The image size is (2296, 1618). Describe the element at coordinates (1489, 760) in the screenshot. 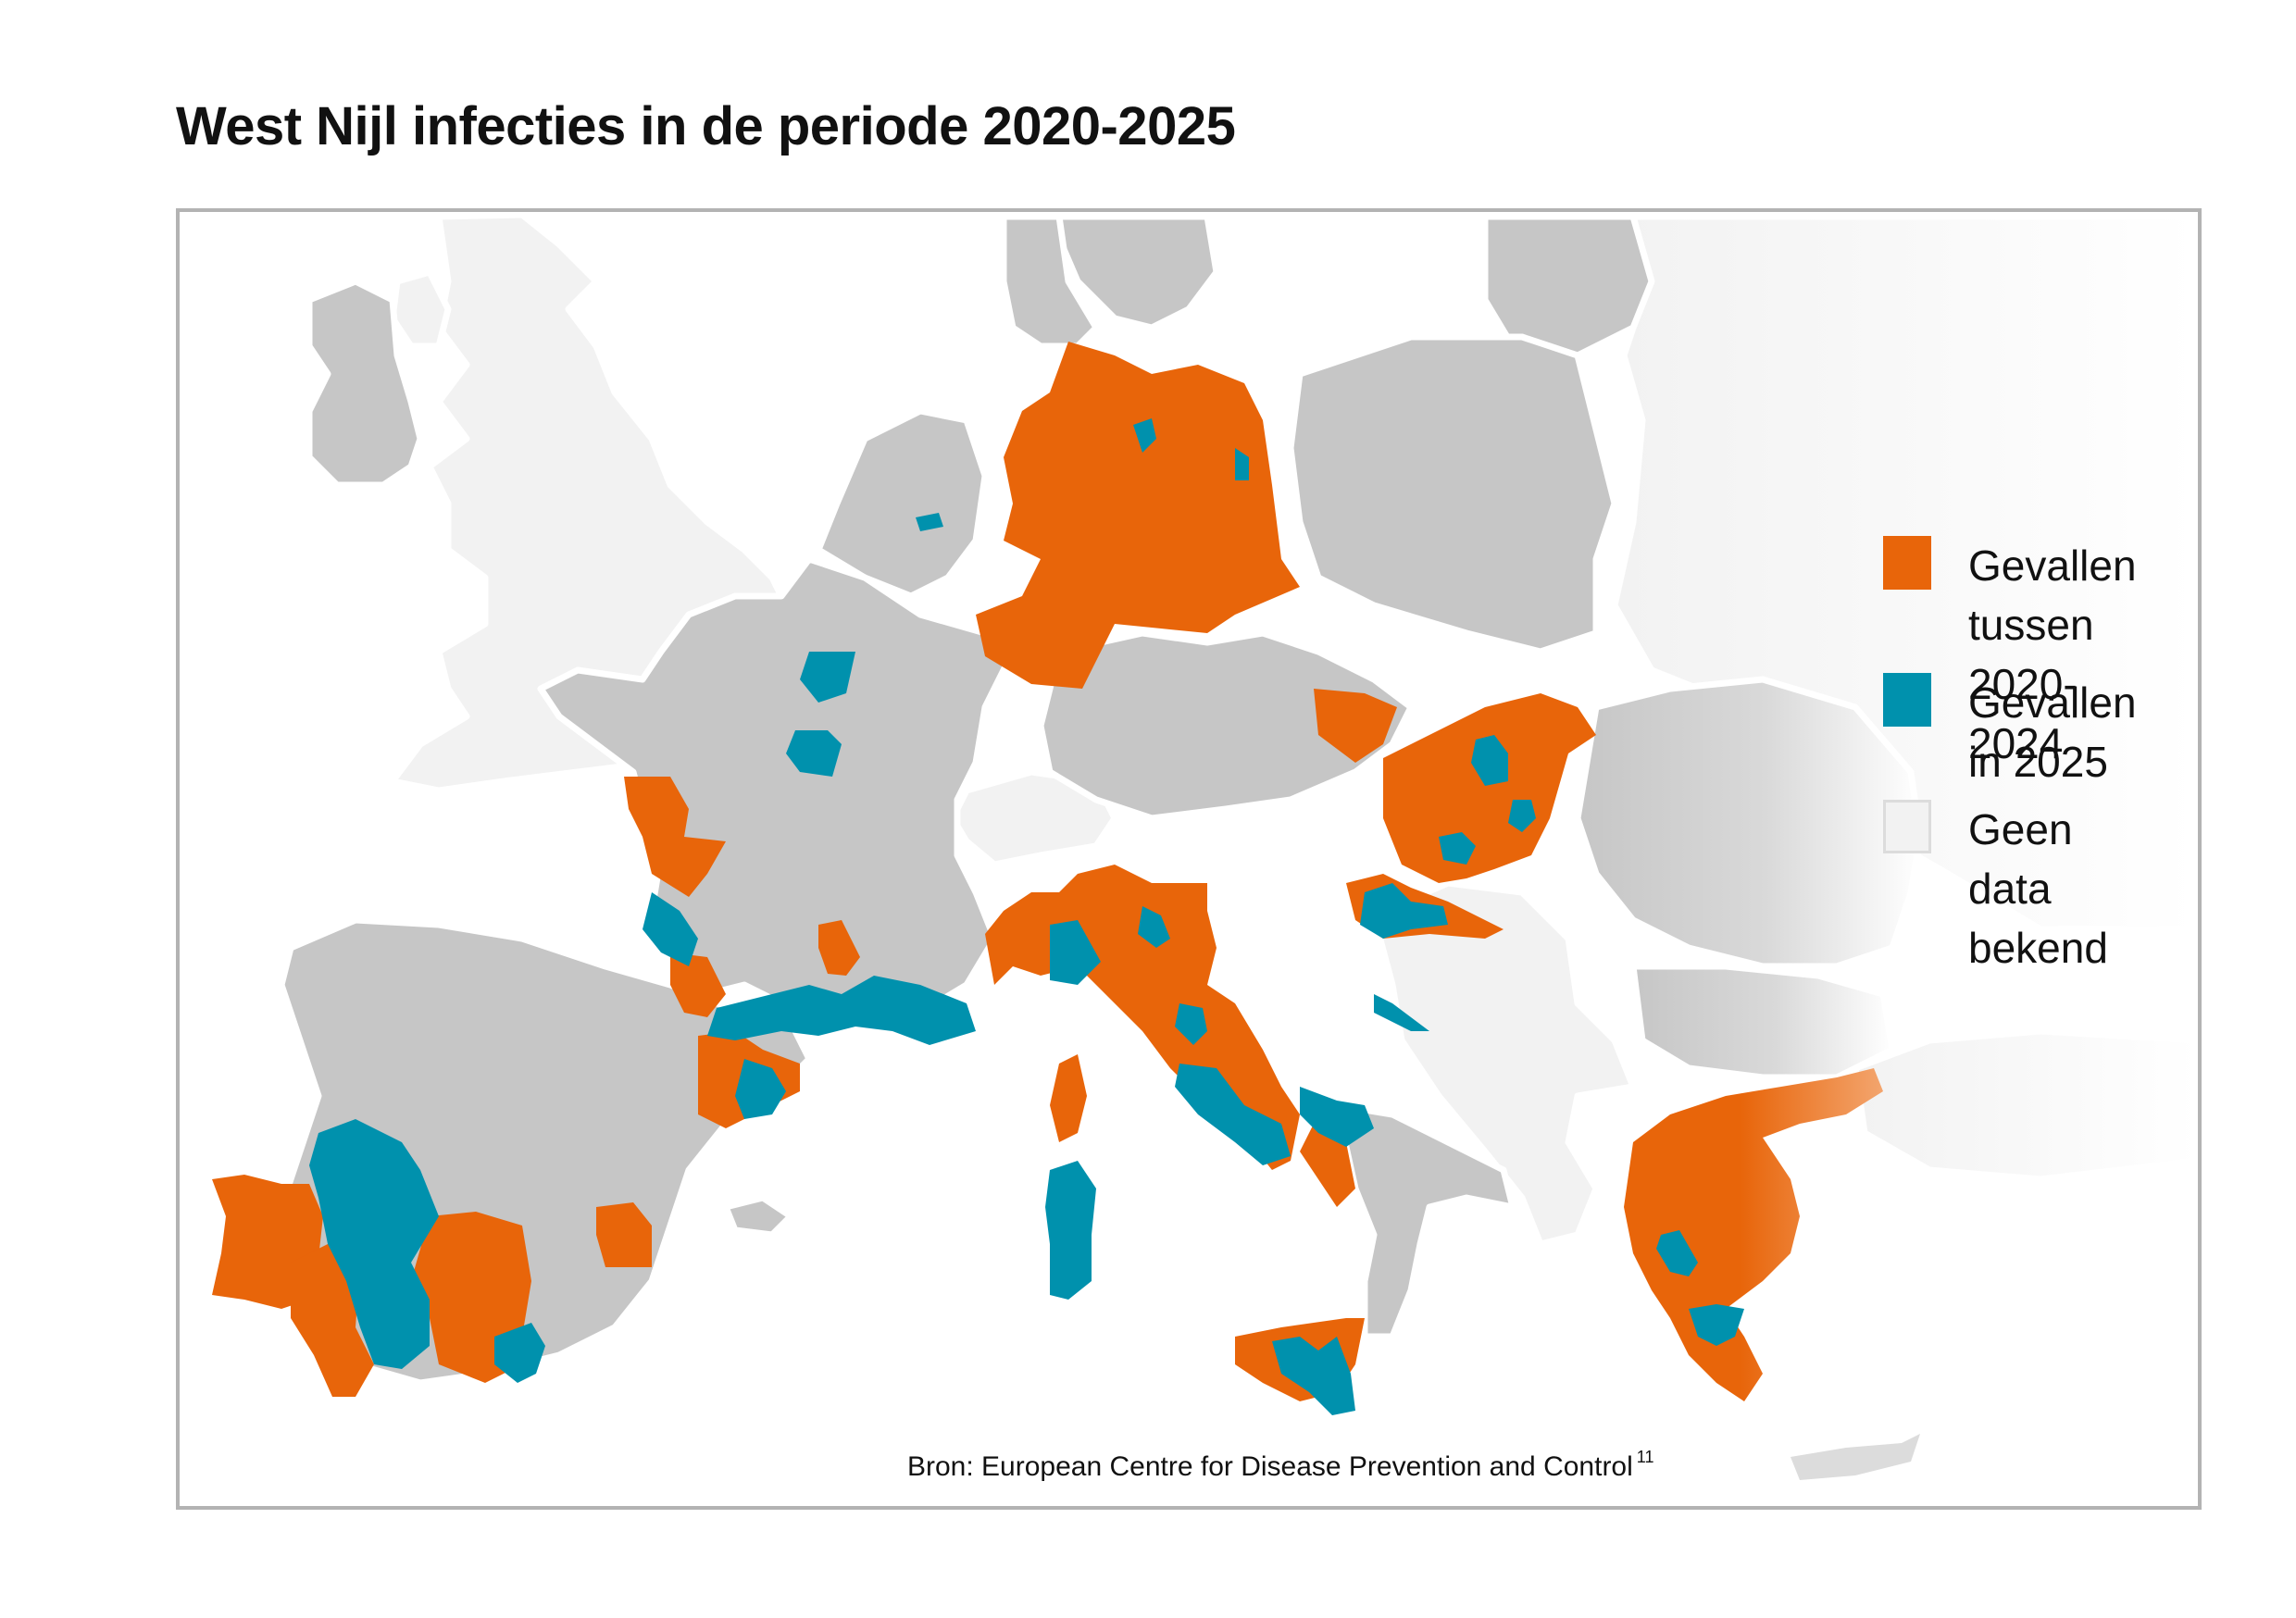

I see `area-hungary-2025-north` at that location.